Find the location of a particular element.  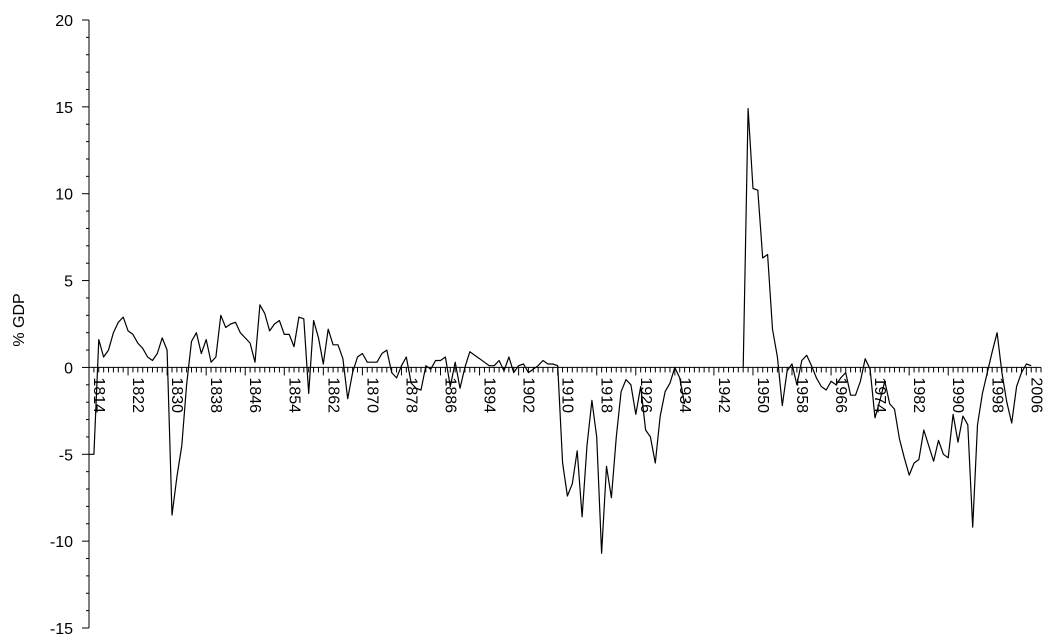

y-tick-label: 15 is located at coordinates (64, 108).